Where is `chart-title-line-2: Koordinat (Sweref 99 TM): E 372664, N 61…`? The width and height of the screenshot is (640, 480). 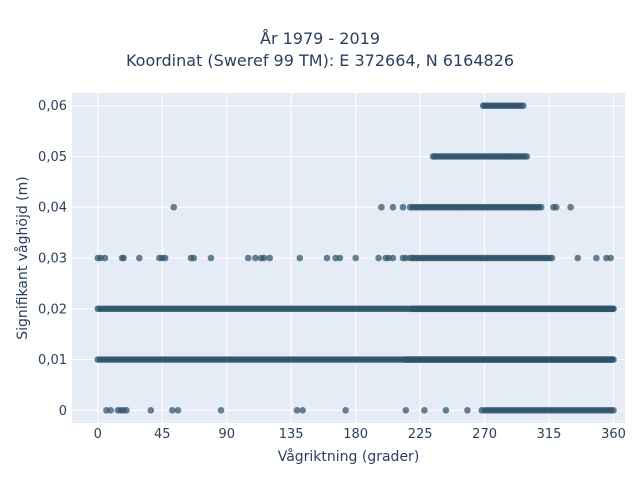 chart-title-line-2: Koordinat (Sweref 99 TM): E 372664, N 61… is located at coordinates (320, 60).